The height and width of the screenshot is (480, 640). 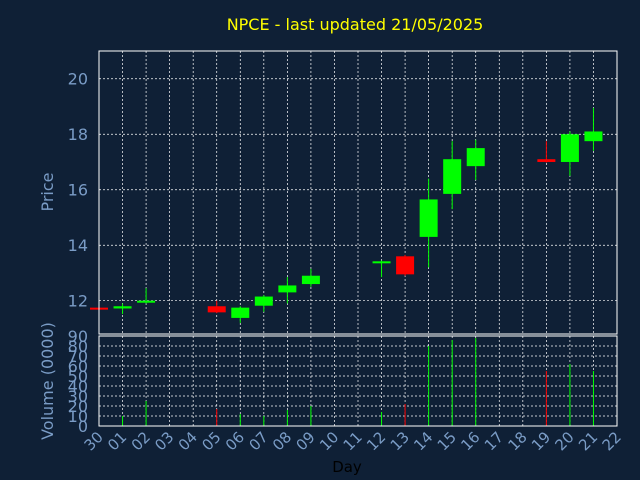 I want to click on x-tick-label: 16, so click(x=470, y=441).